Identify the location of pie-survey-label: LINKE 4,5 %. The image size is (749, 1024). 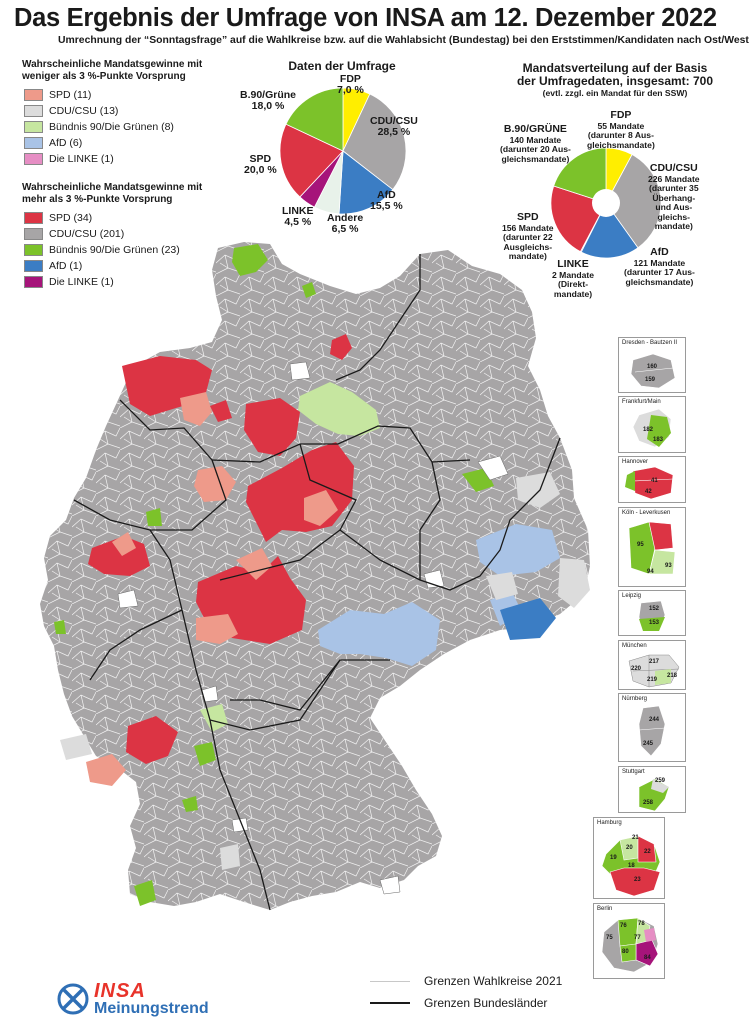
(298, 216).